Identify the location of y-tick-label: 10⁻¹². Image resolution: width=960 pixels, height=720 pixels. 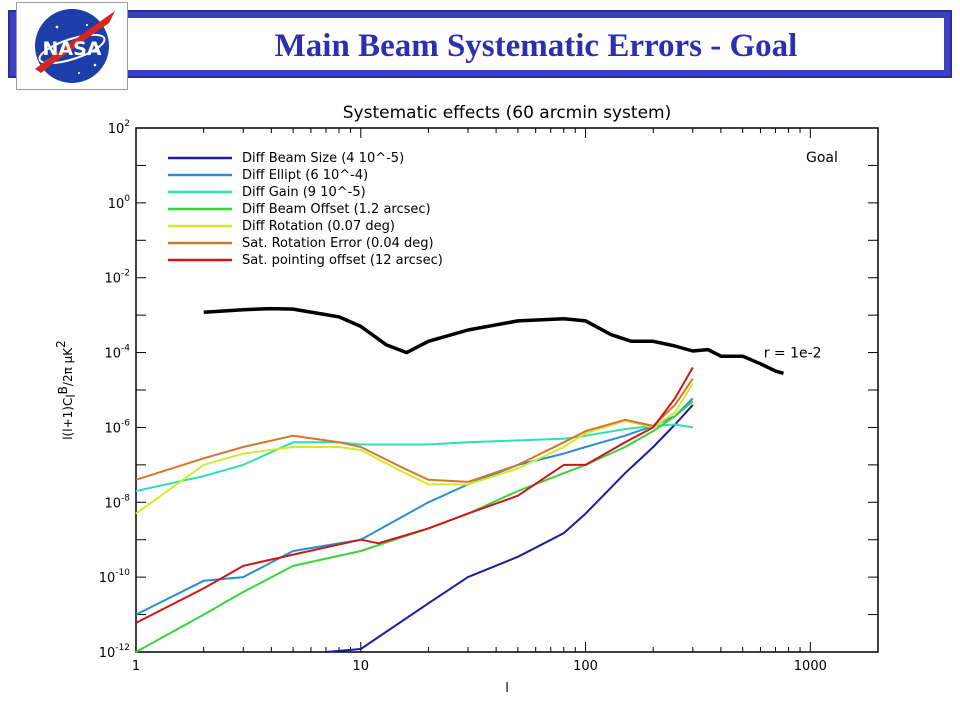
(114, 652).